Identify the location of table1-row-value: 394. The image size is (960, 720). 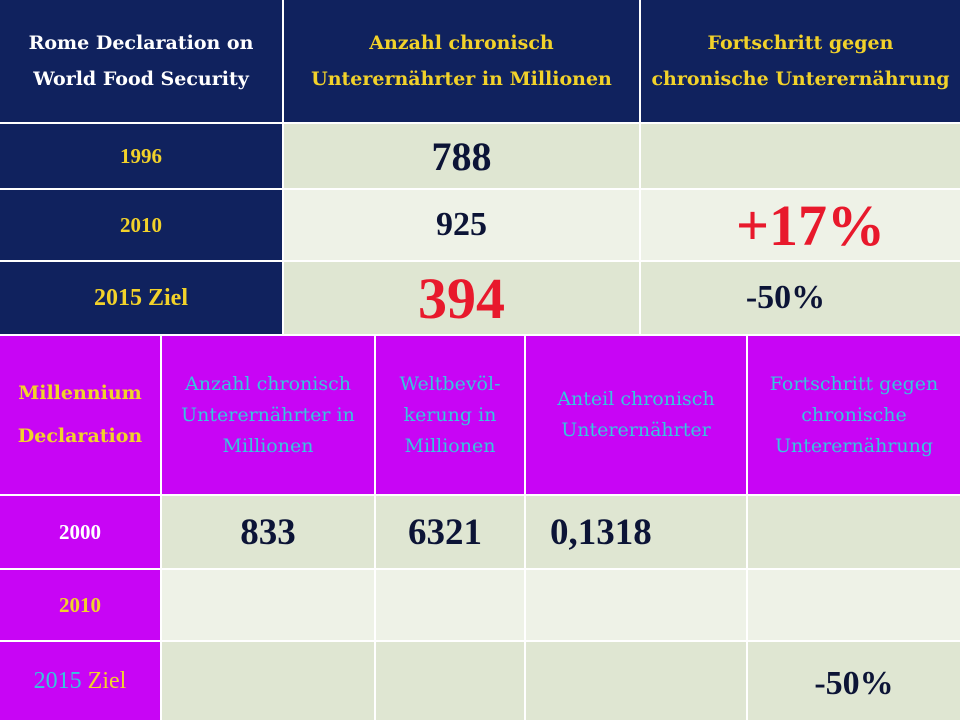
(461, 298).